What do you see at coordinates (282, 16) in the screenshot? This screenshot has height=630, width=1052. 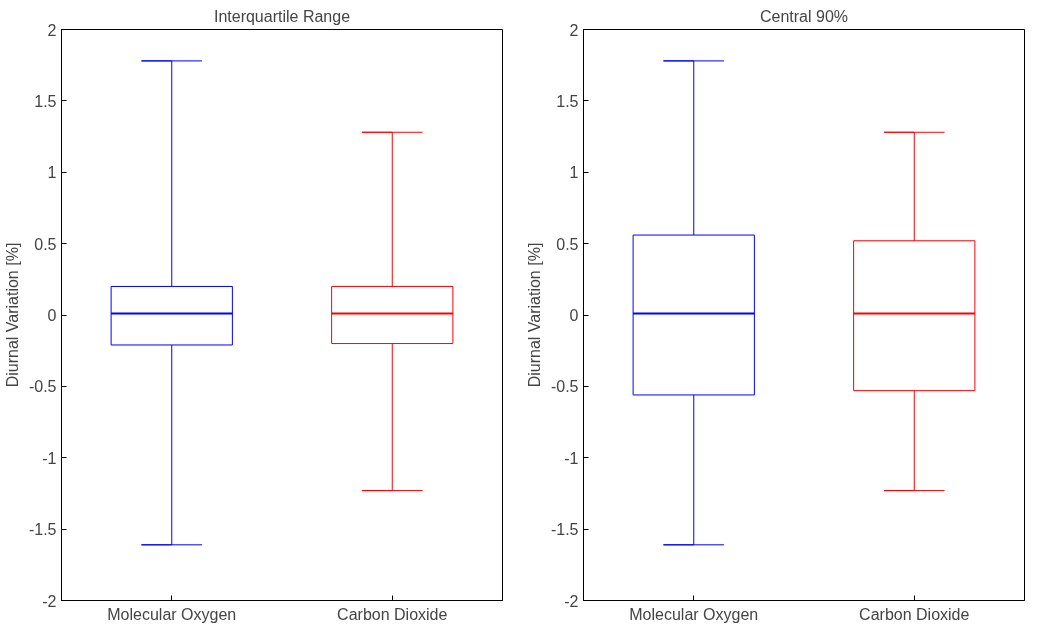 I see `chart-title: Interquartile Range` at bounding box center [282, 16].